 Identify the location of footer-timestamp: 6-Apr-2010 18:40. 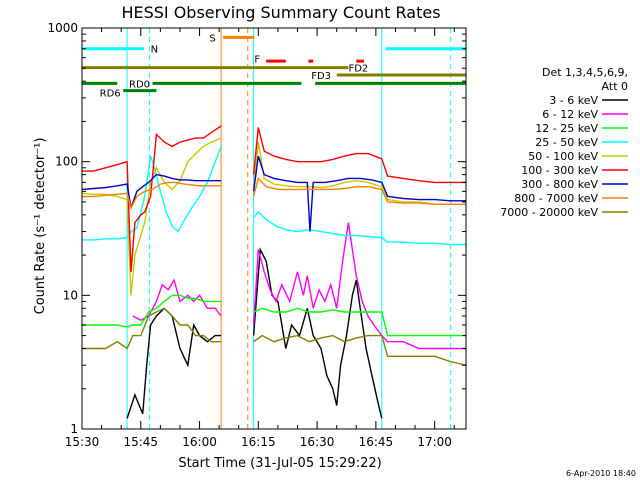
(601, 473).